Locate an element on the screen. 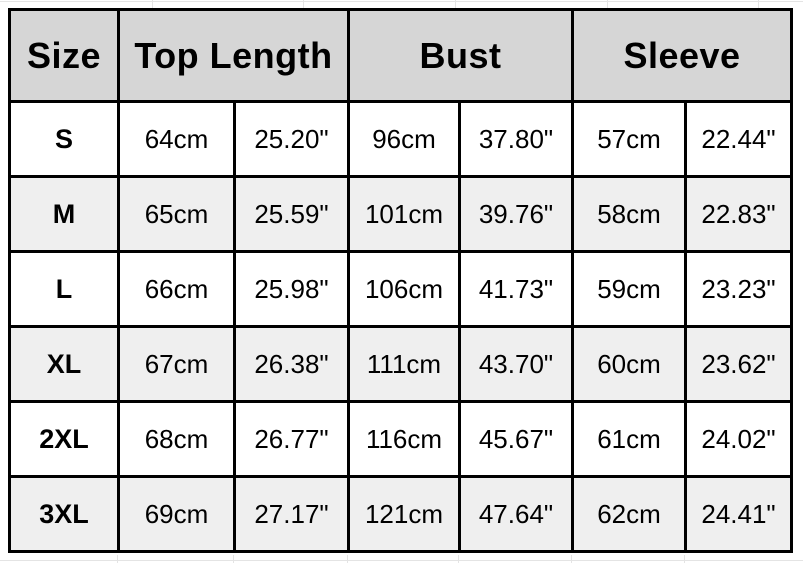 This screenshot has width=803, height=563. size-label: L is located at coordinates (64, 289).